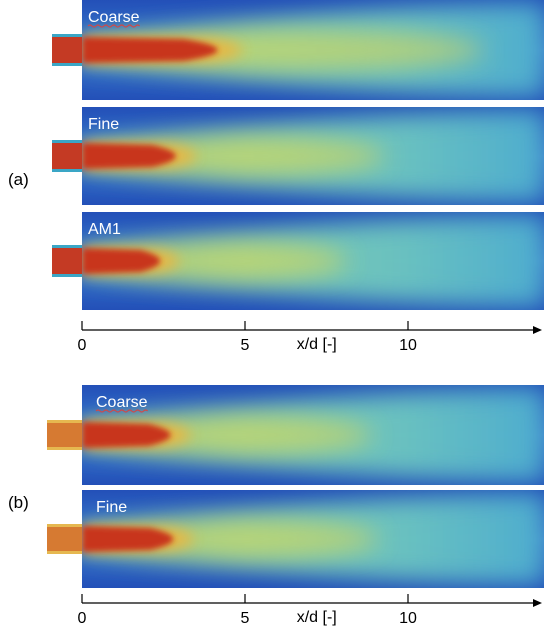  I want to click on group-label-a: (a), so click(18, 179).